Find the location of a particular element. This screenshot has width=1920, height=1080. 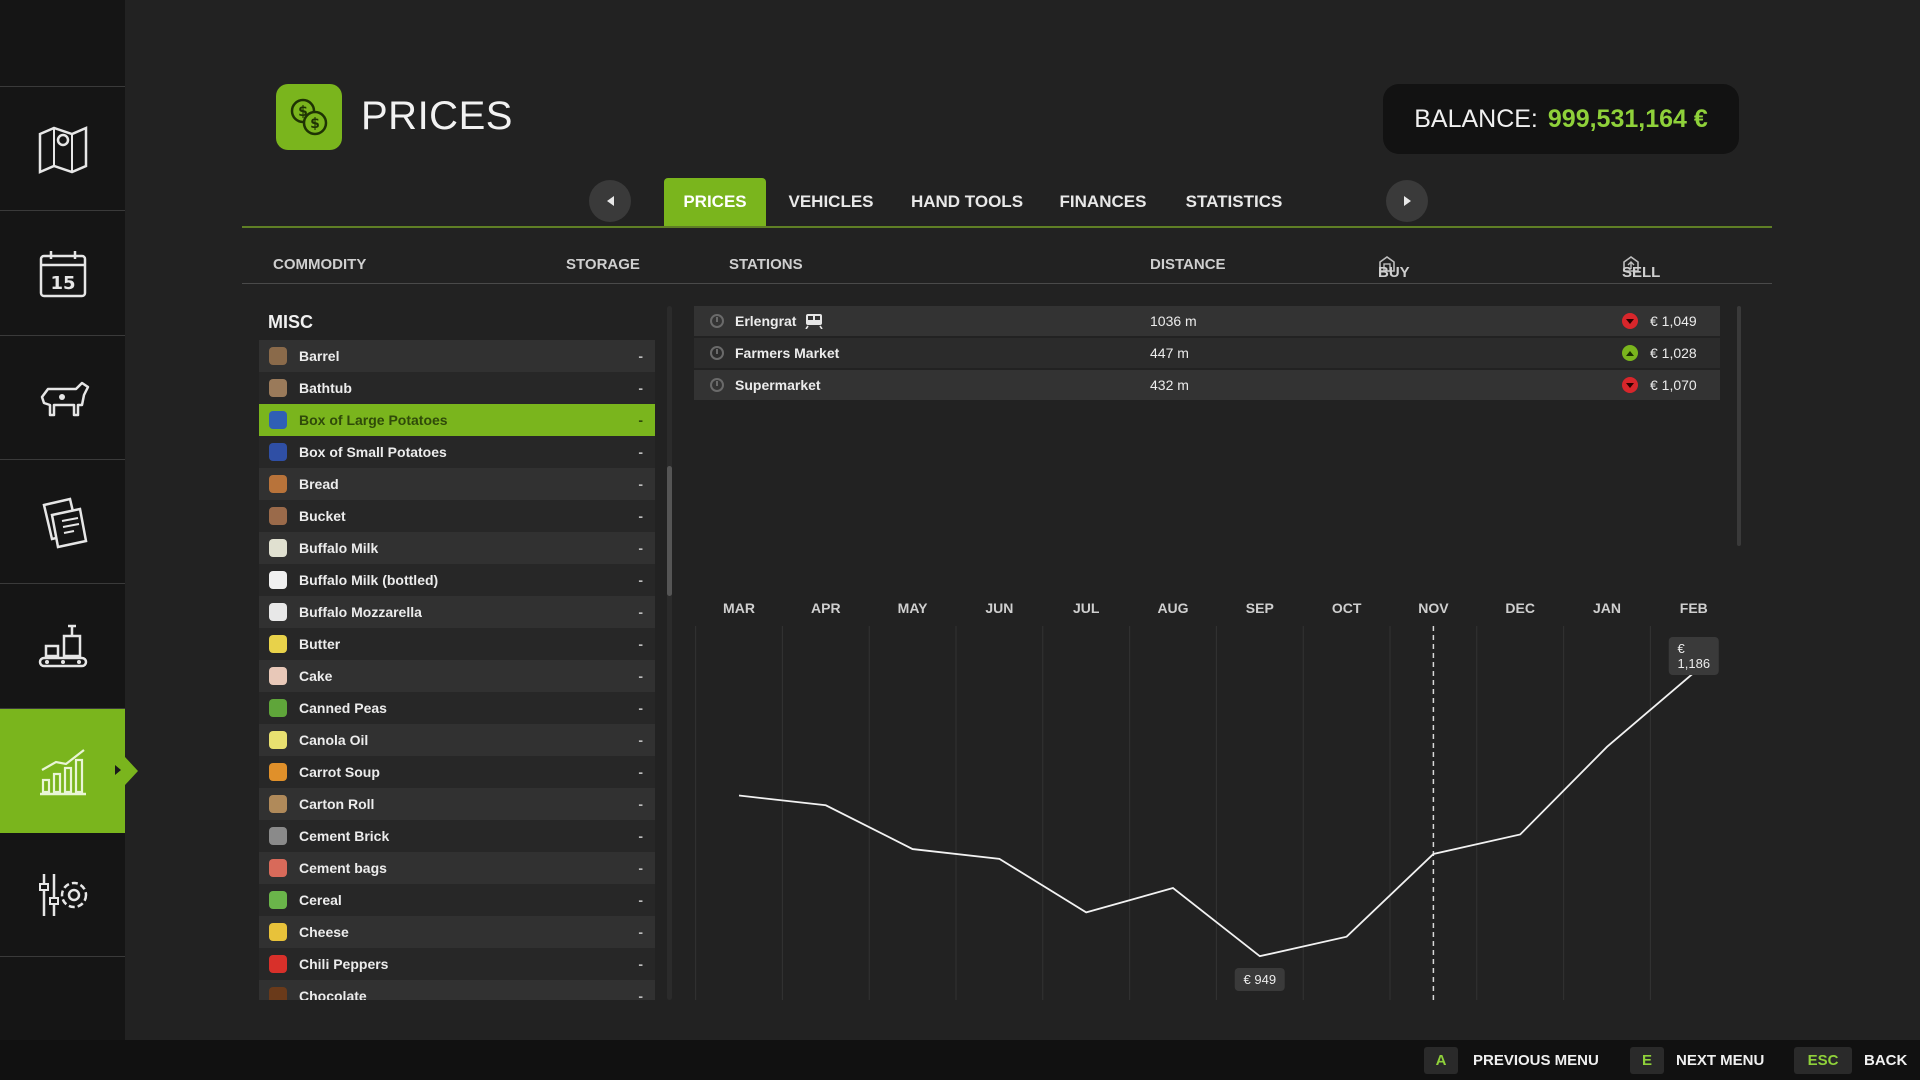

list-item: Cement bags - is located at coordinates (457, 868).